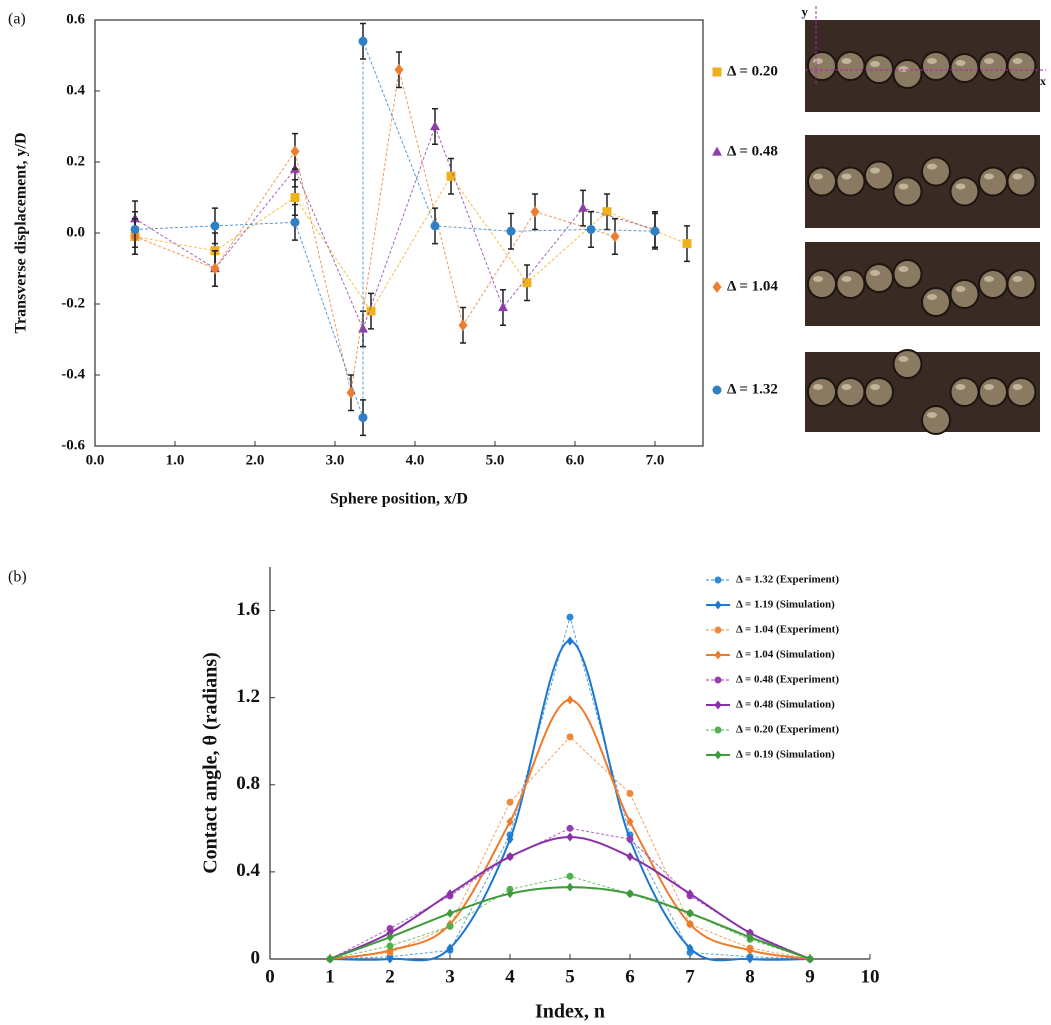 The width and height of the screenshot is (1051, 1025). What do you see at coordinates (330, 976) in the screenshot?
I see `x-tick-label: 1` at bounding box center [330, 976].